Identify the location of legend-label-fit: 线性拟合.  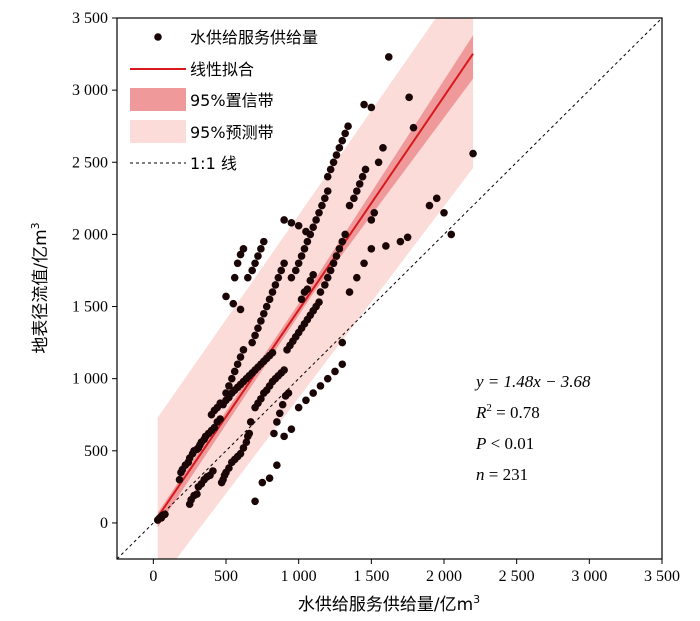
(222, 69).